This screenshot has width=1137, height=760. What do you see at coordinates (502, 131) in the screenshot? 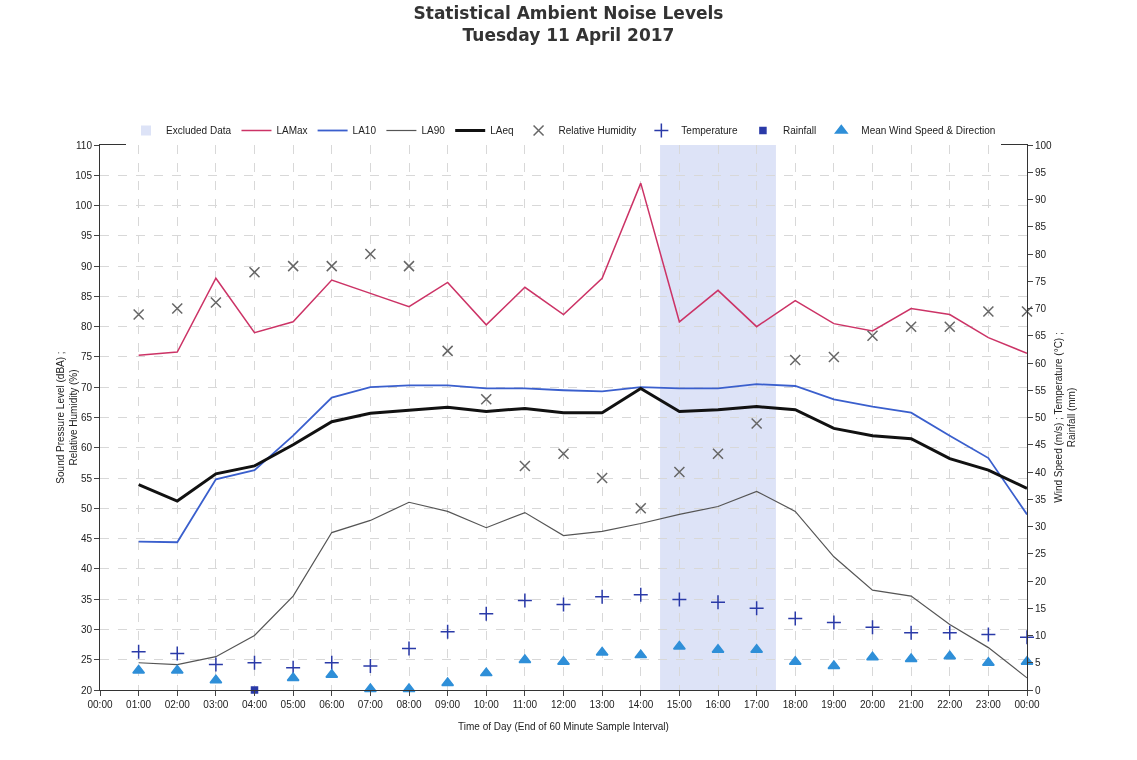
I see `legend-label: LAeq` at bounding box center [502, 131].